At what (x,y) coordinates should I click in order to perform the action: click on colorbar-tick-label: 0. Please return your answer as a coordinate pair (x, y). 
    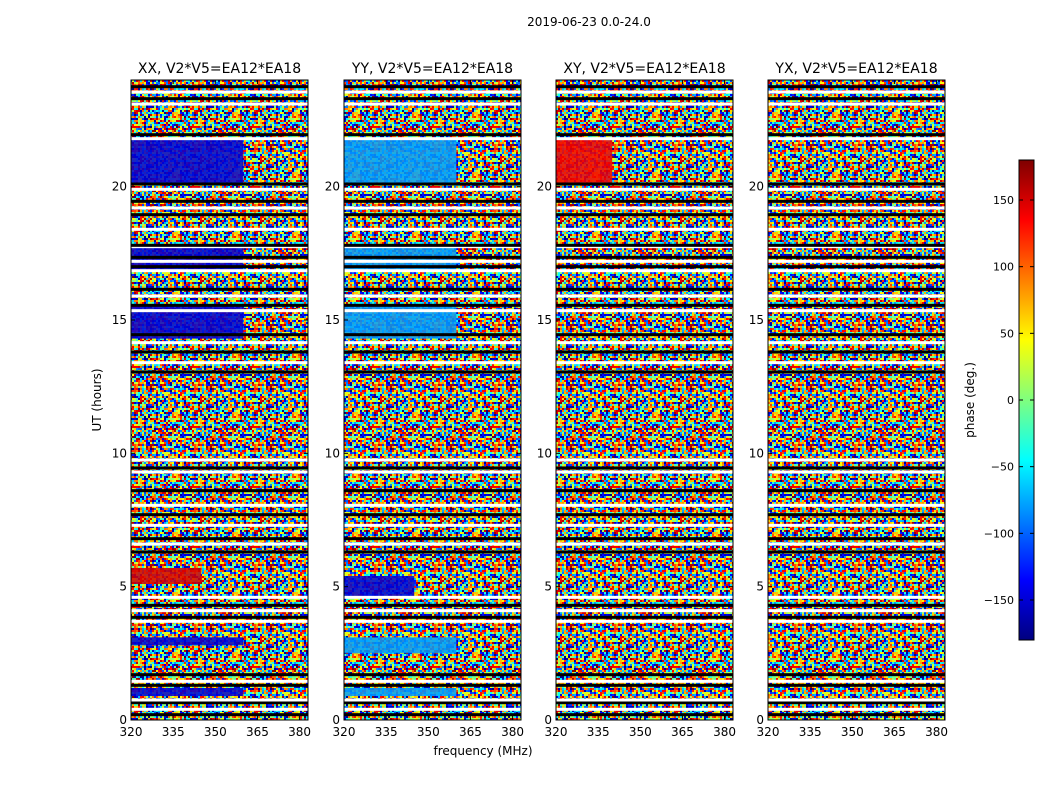
    Looking at the image, I should click on (1010, 400).